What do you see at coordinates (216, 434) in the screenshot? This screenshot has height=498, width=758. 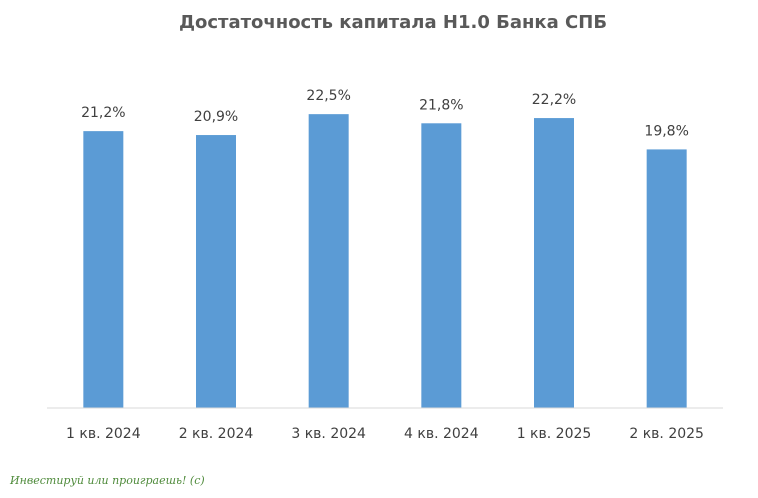 I see `x-tick-label-2: 2 кв. 2024` at bounding box center [216, 434].